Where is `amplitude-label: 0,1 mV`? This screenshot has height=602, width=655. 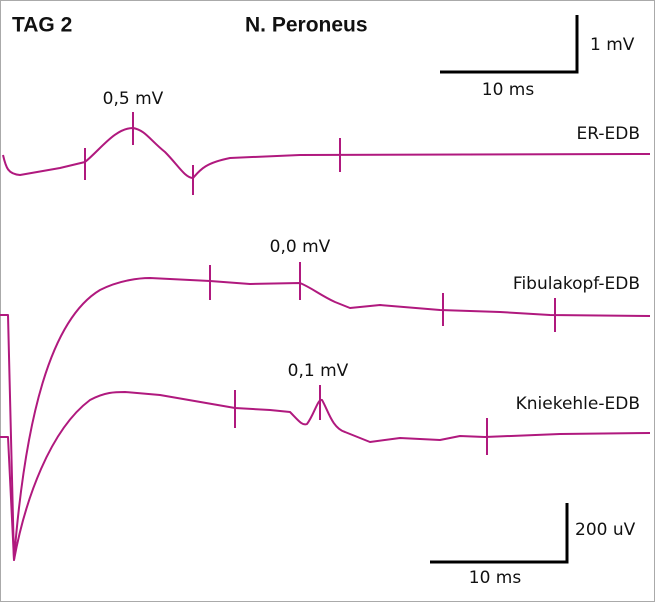 amplitude-label: 0,1 mV is located at coordinates (318, 371).